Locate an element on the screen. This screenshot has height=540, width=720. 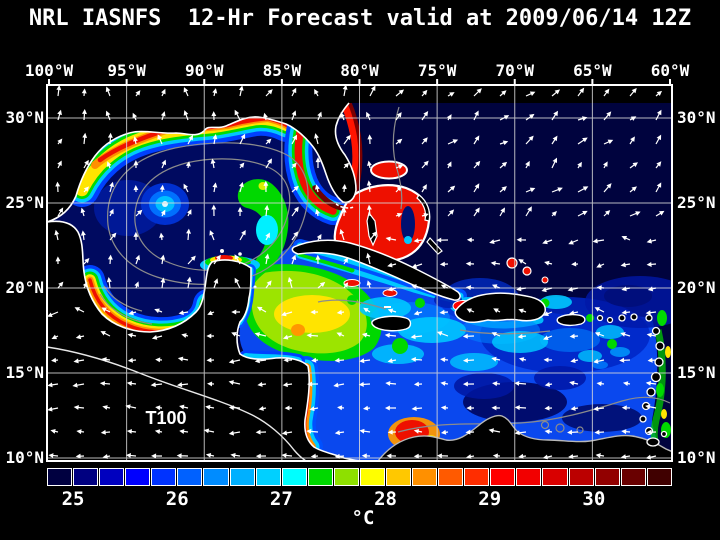
lon-tick-marks is located at coordinates (359, 82).